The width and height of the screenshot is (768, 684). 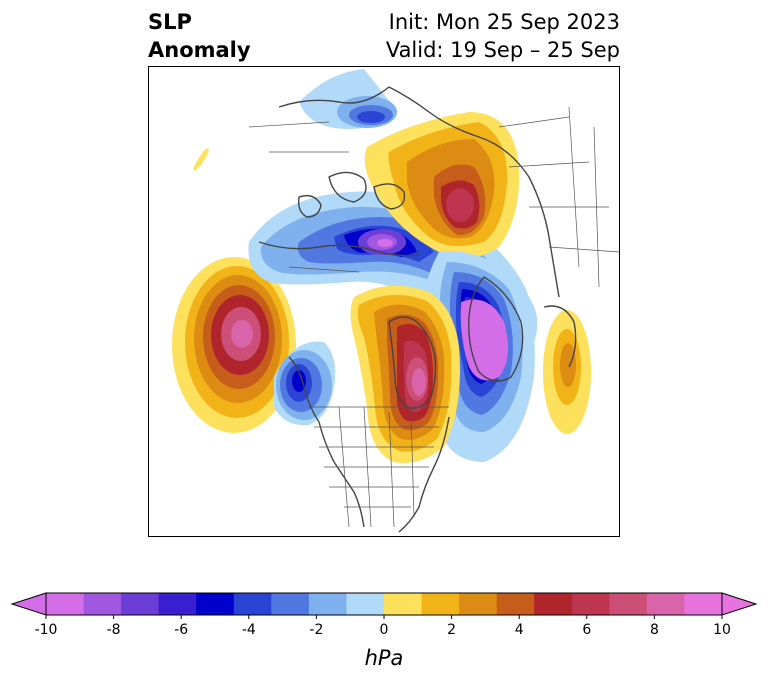 What do you see at coordinates (199, 36) in the screenshot?
I see `map-title: SLP Anomaly` at bounding box center [199, 36].